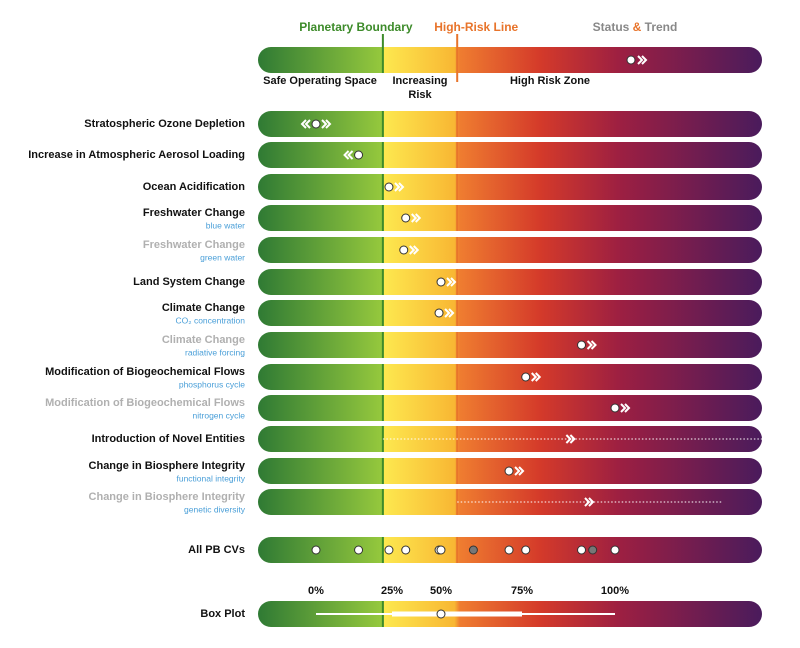 This screenshot has width=800, height=648. What do you see at coordinates (457, 614) in the screenshot?
I see `box-body` at bounding box center [457, 614].